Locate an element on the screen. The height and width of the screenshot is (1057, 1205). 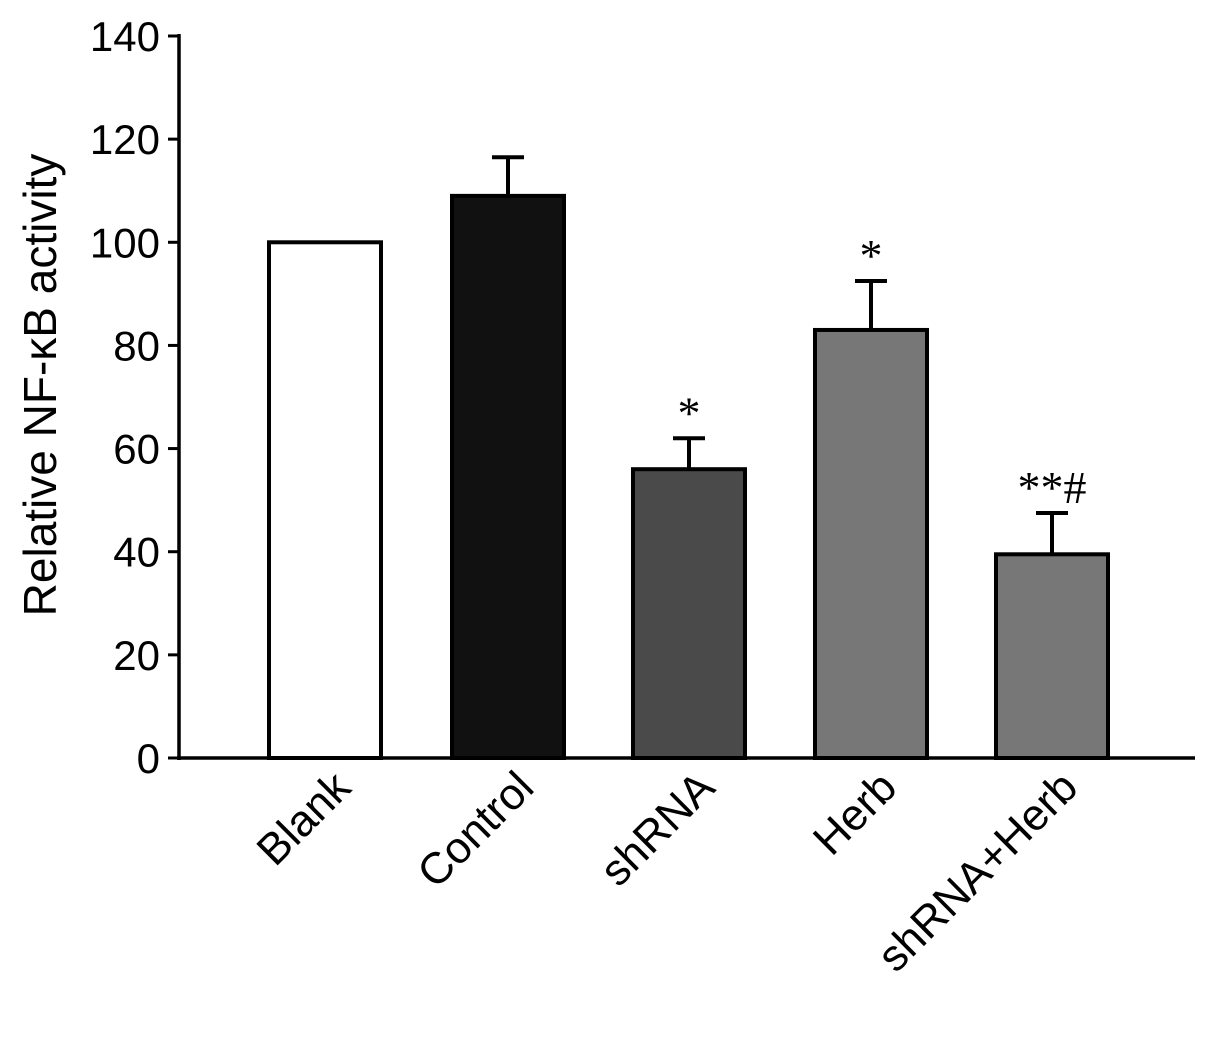
bar-control is located at coordinates (508, 477).